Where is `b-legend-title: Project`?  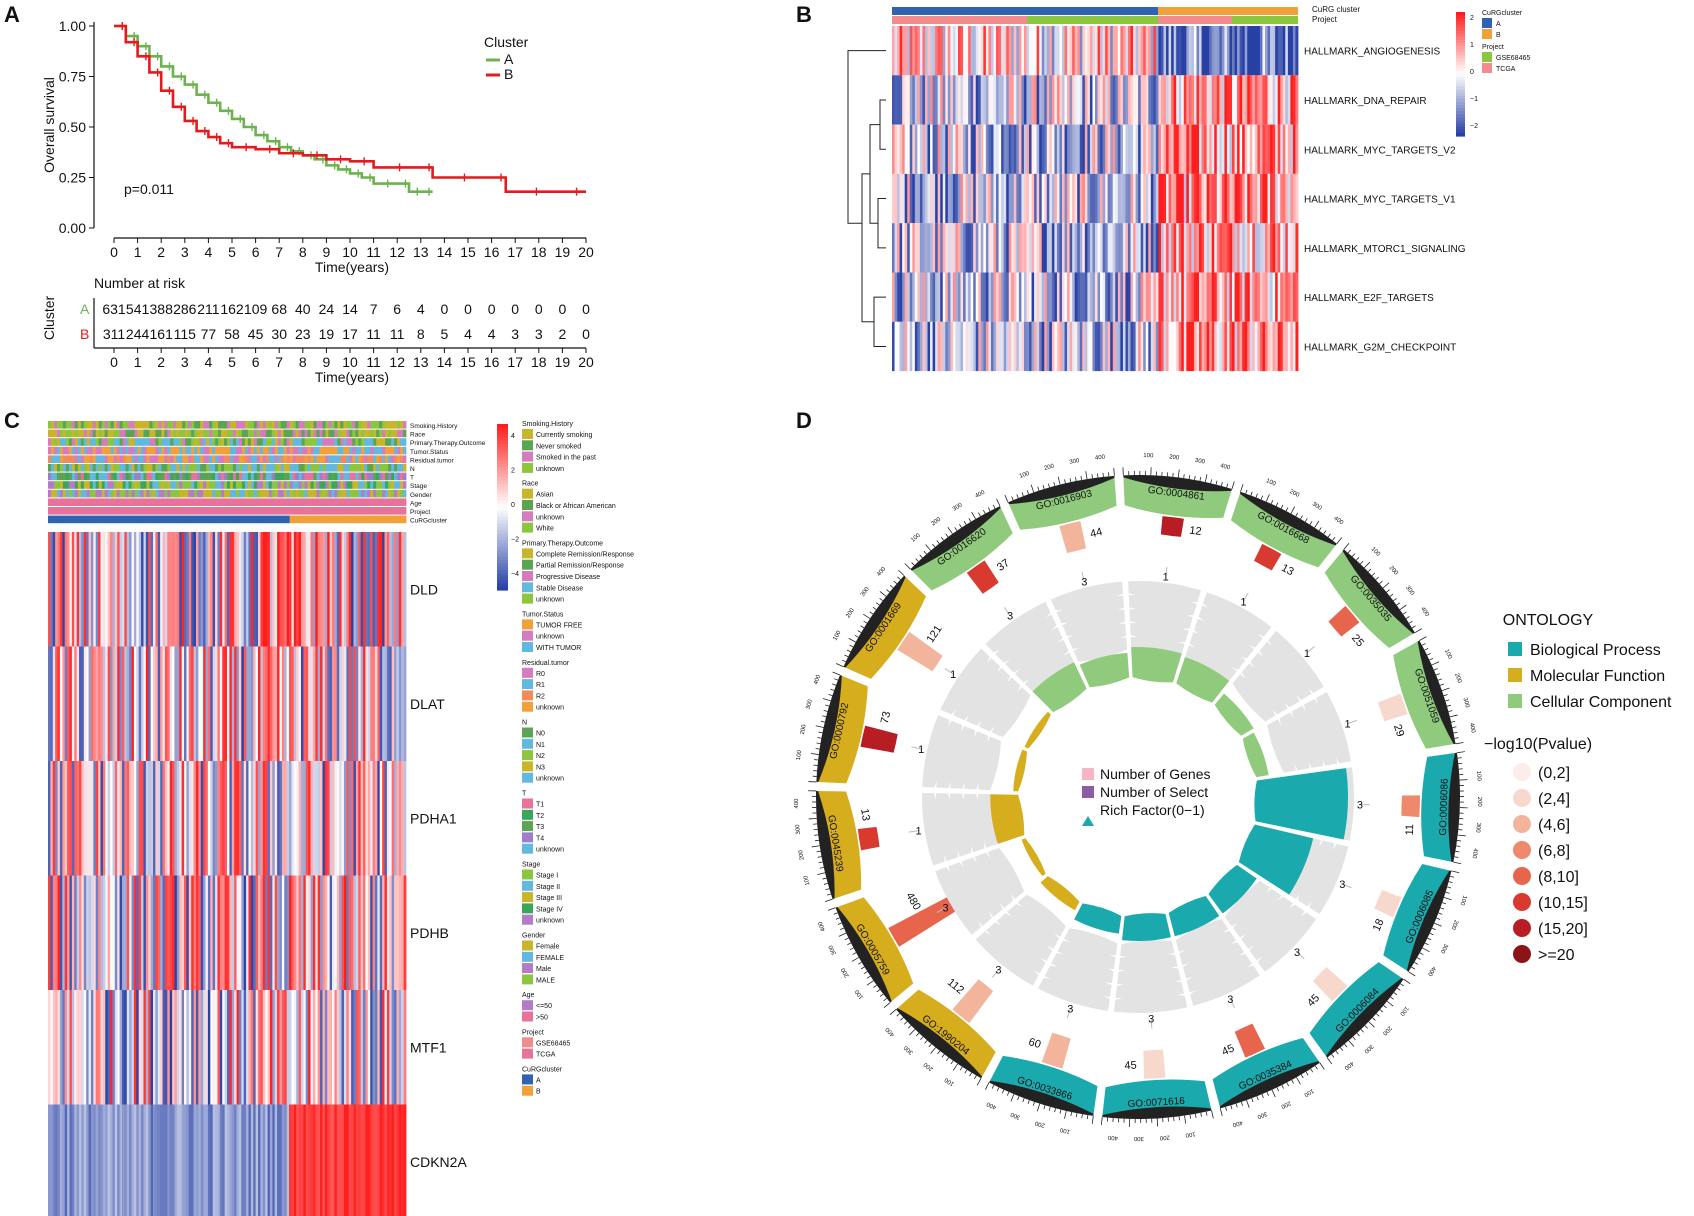
b-legend-title: Project is located at coordinates (1493, 47).